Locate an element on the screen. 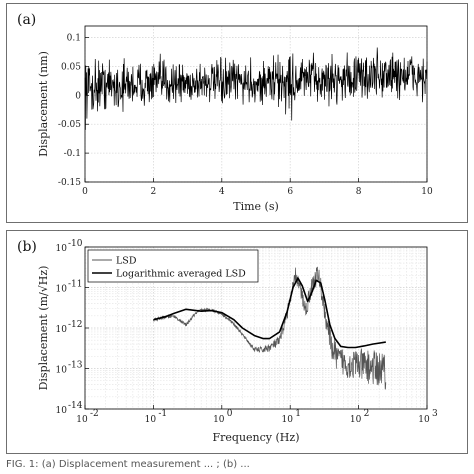 The image size is (474, 474). y-tick-label: 0 is located at coordinates (78, 96).